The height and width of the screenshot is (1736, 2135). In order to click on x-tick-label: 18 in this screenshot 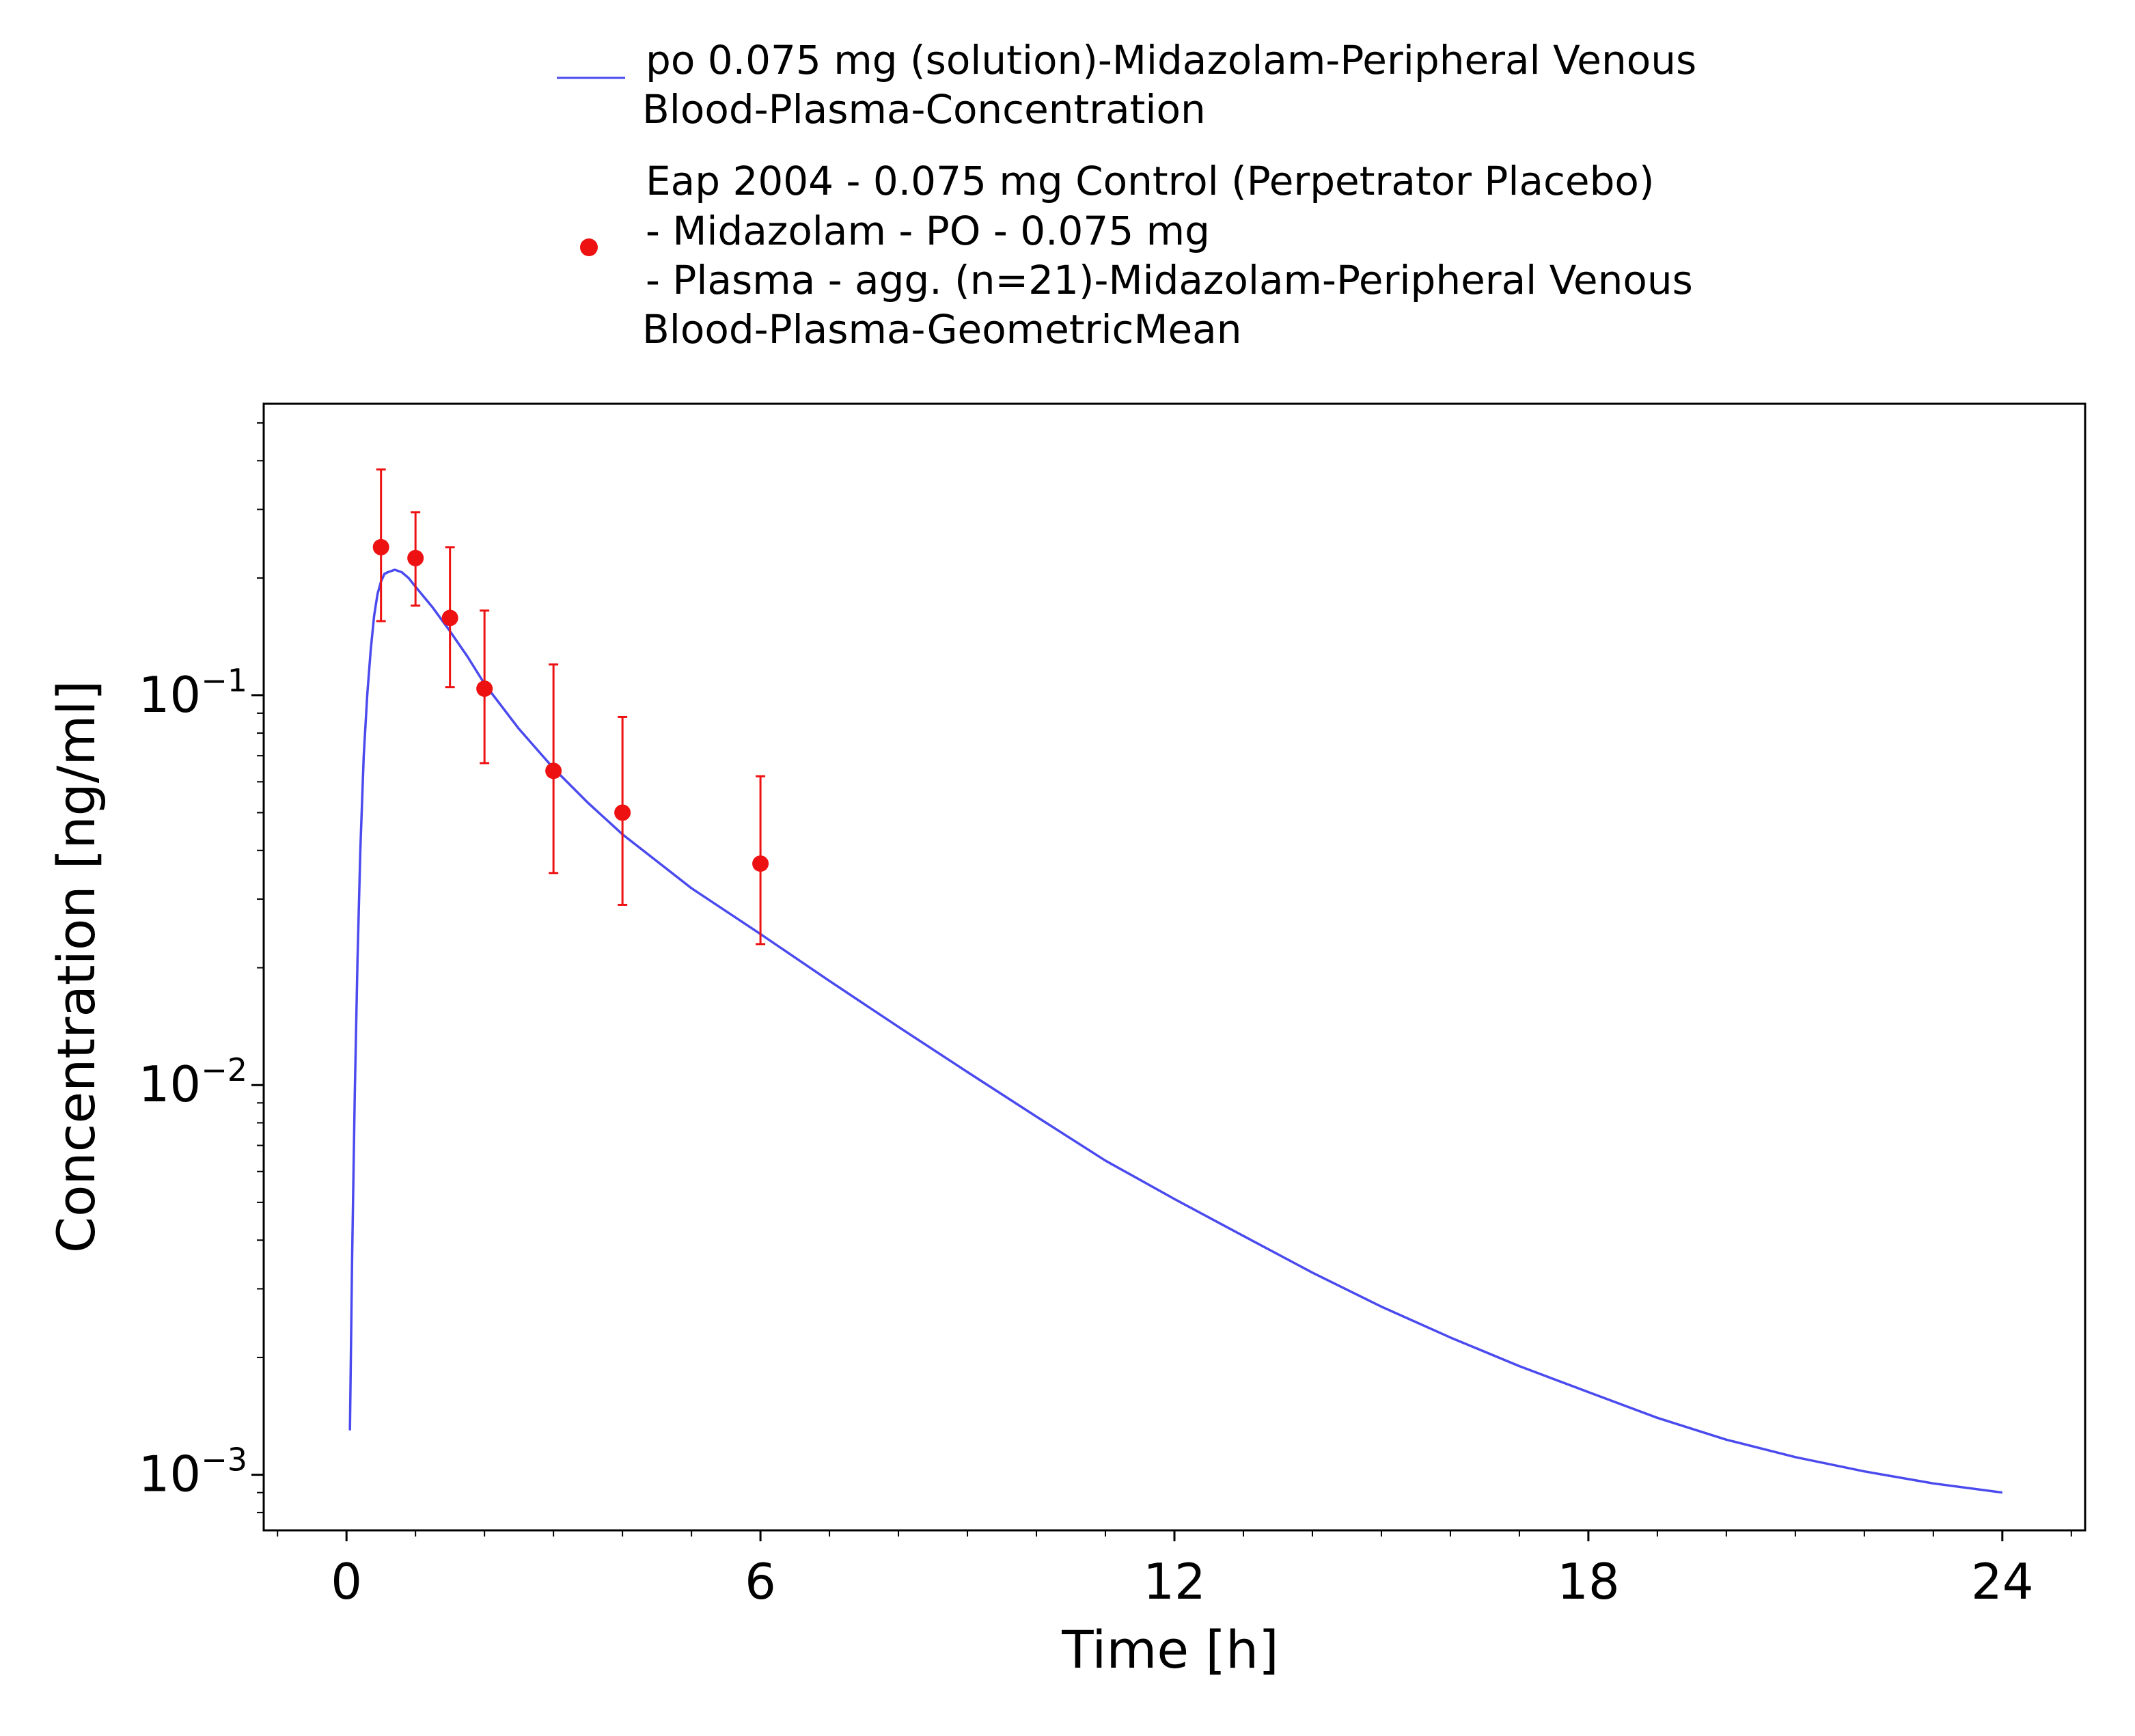, I will do `click(1589, 1581)`.